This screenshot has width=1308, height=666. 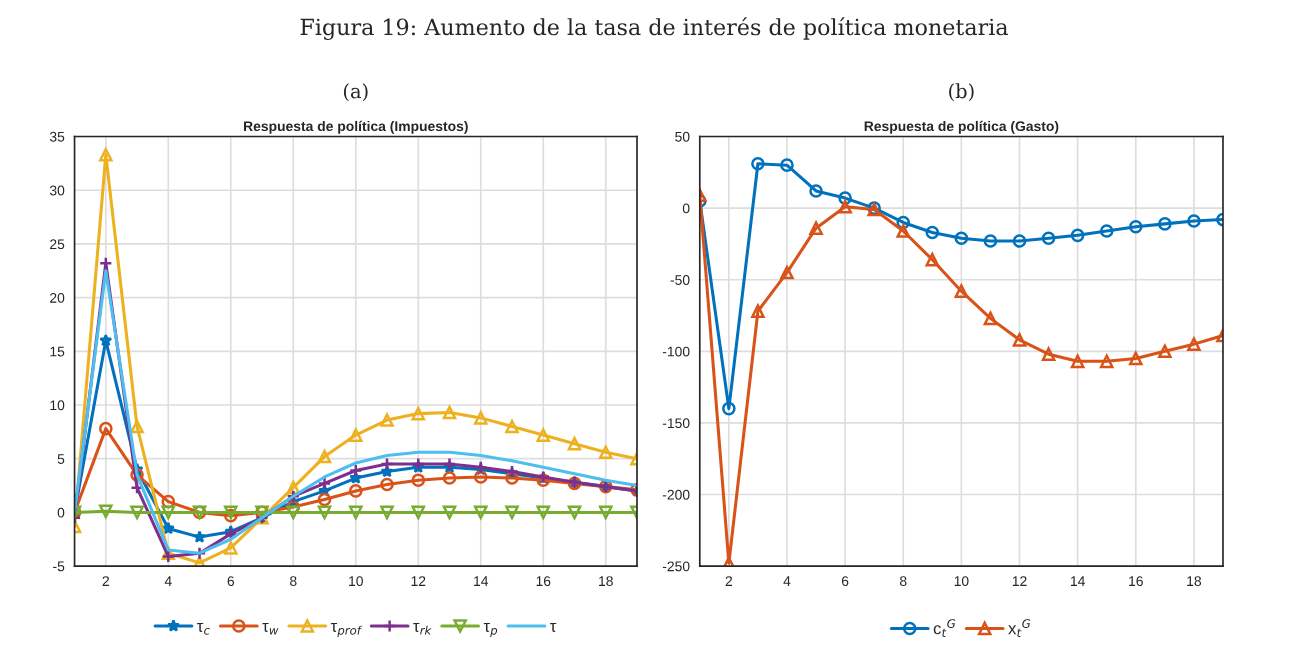 I want to click on legend-label: τ$_{rk}$, so click(x=422, y=629).